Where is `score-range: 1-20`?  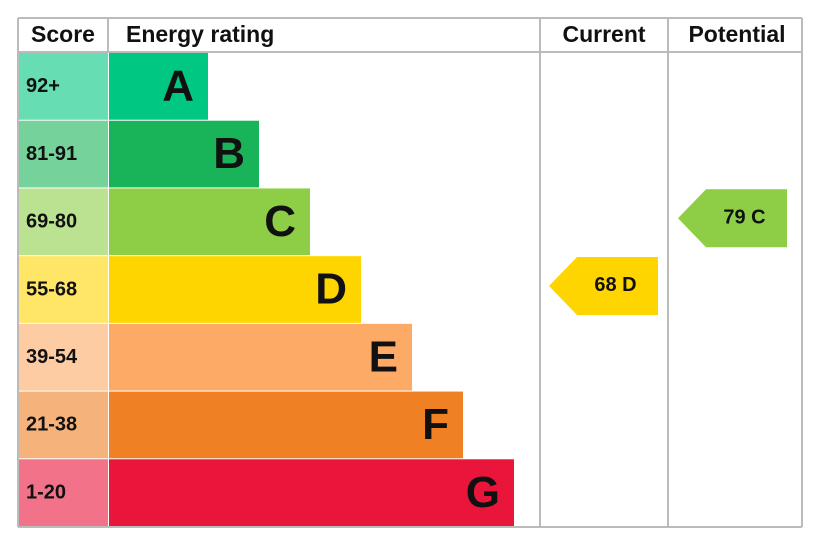 score-range: 1-20 is located at coordinates (46, 492).